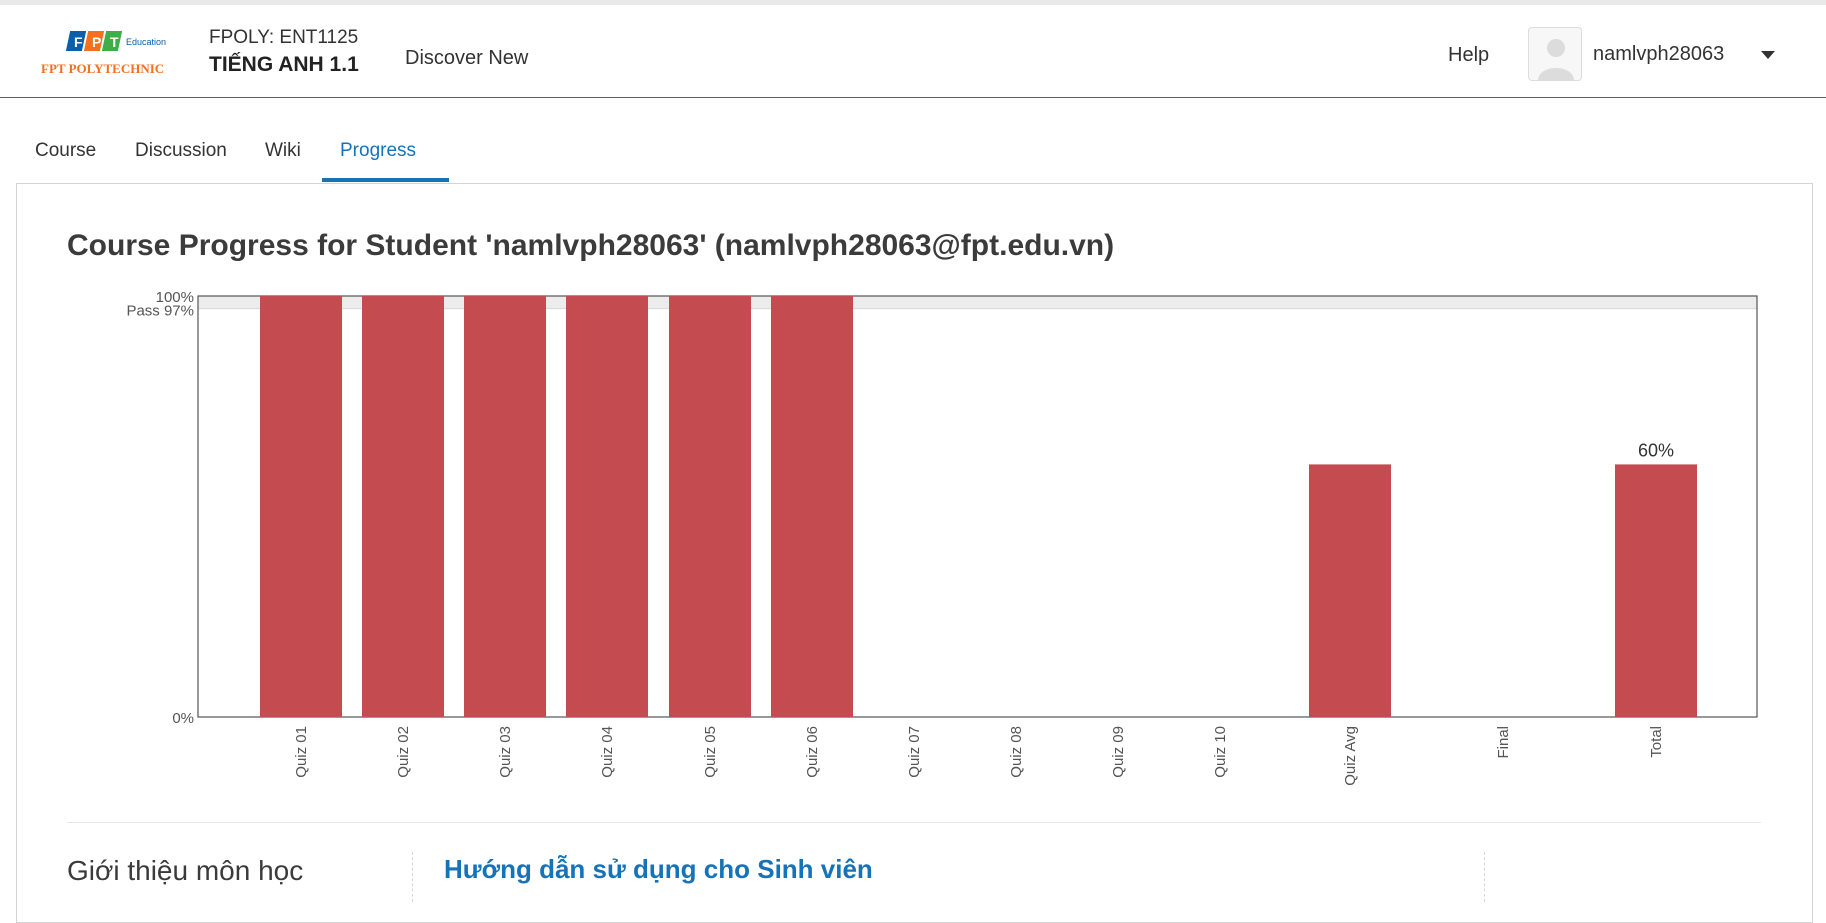  What do you see at coordinates (181, 150) in the screenshot?
I see `tab-discussion: Discussion` at bounding box center [181, 150].